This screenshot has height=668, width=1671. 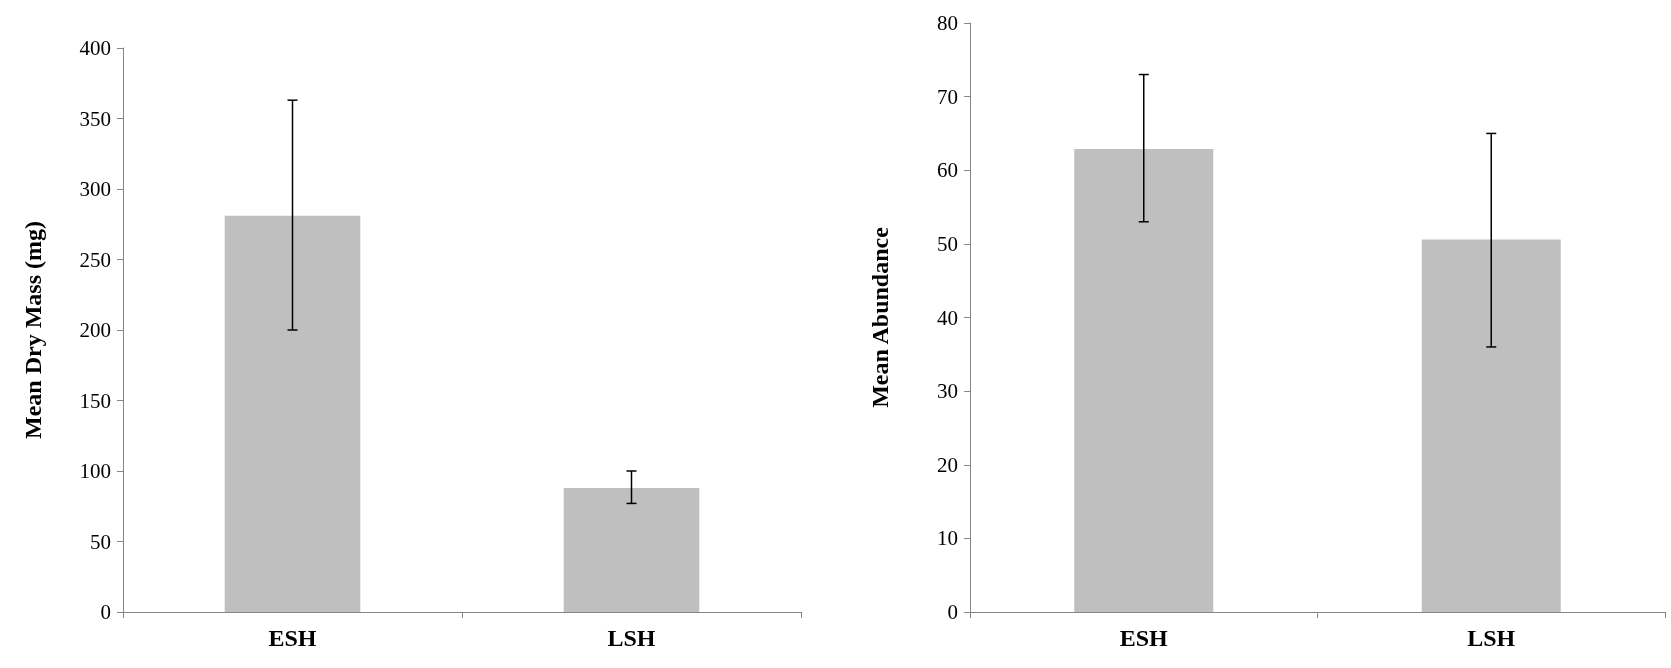 I want to click on y-tick-label: 30, so click(x=947, y=391).